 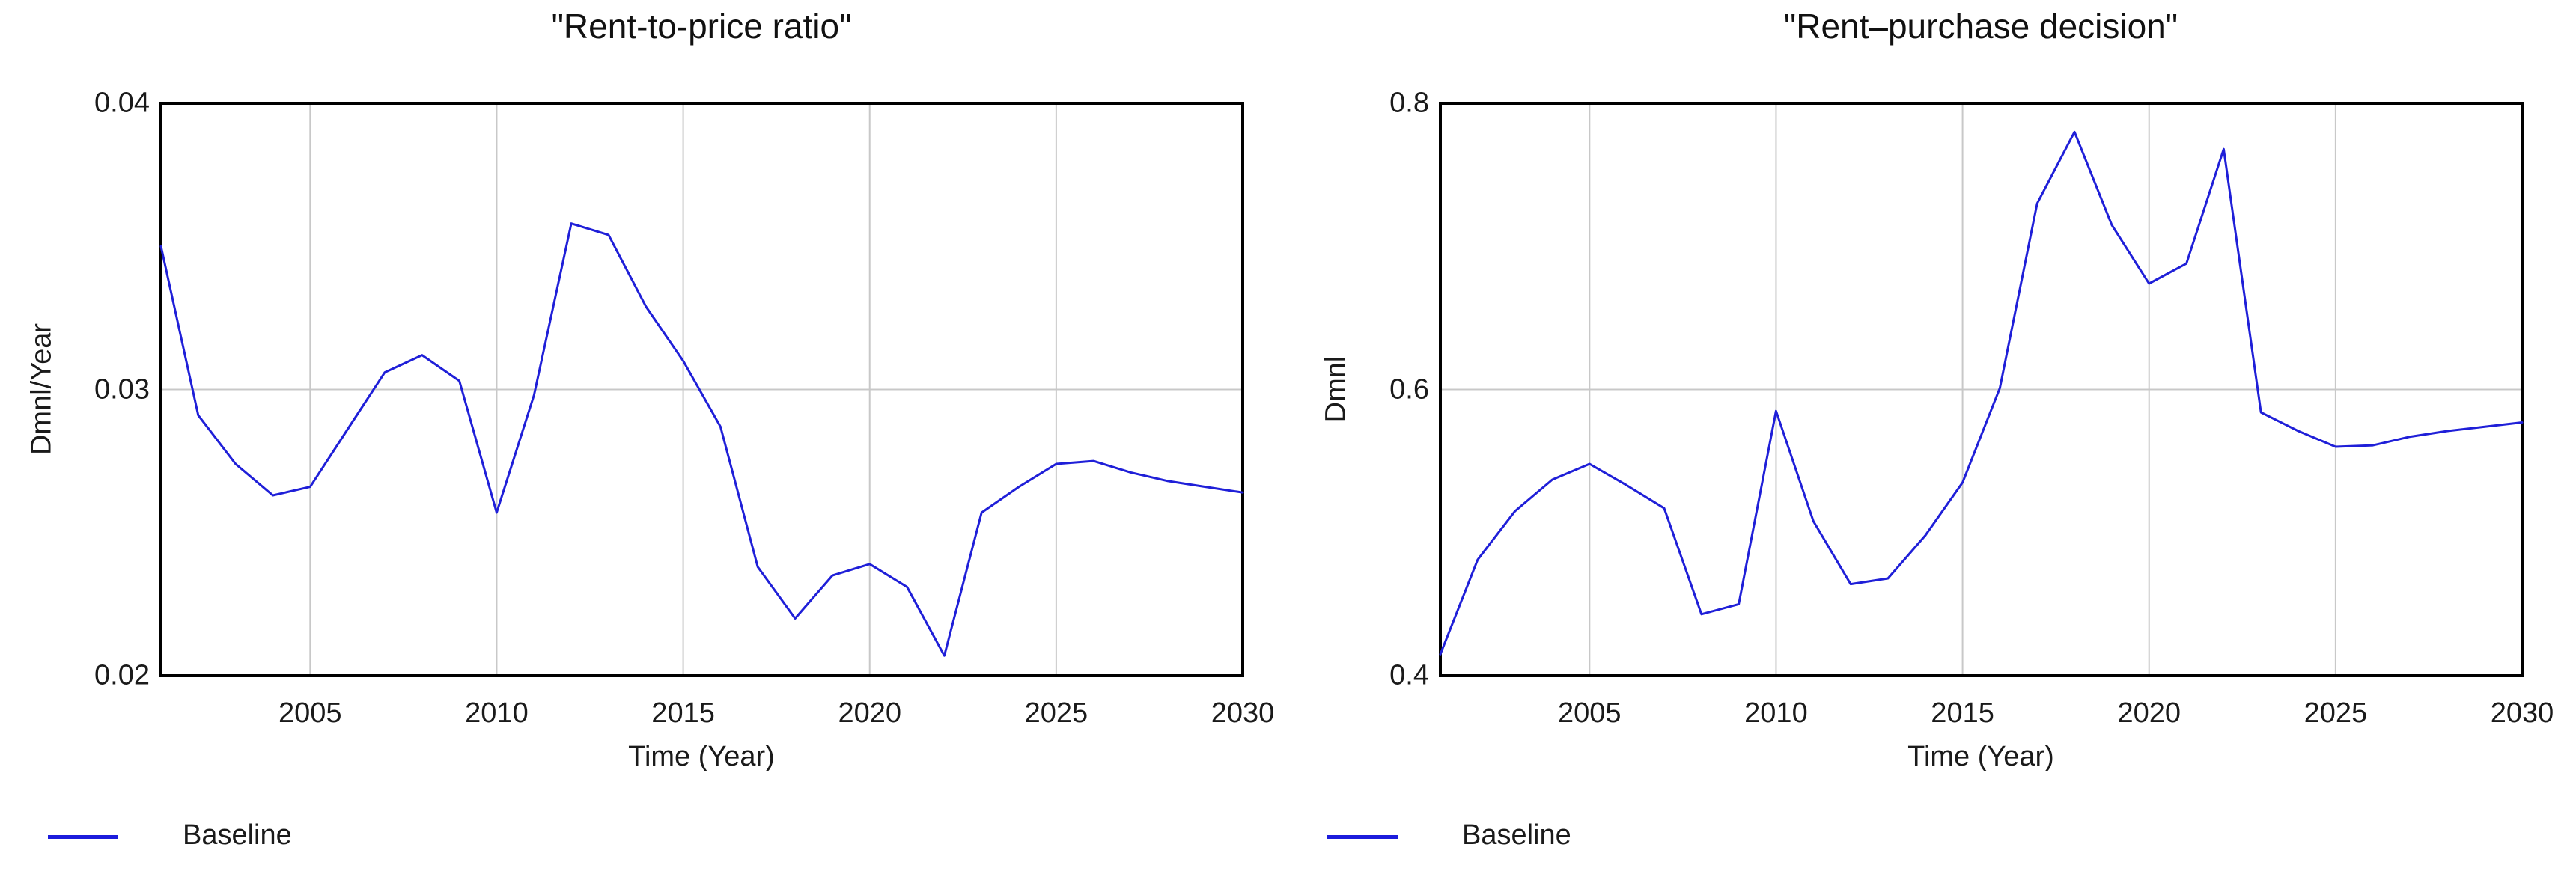 What do you see at coordinates (701, 26) in the screenshot?
I see `chart-title: "Rent-to-price ratio"` at bounding box center [701, 26].